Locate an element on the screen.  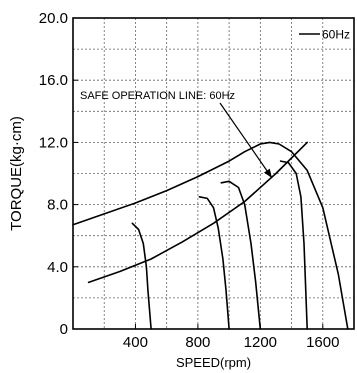
y-tick-label: 4.0 is located at coordinates (57, 267).